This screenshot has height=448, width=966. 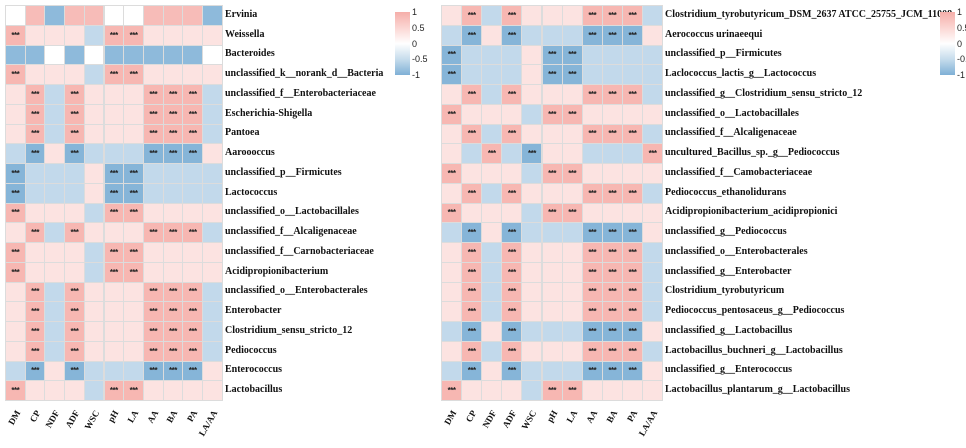 What do you see at coordinates (728, 370) in the screenshot?
I see `row-label: unclassified_g__Enterococcus` at bounding box center [728, 370].